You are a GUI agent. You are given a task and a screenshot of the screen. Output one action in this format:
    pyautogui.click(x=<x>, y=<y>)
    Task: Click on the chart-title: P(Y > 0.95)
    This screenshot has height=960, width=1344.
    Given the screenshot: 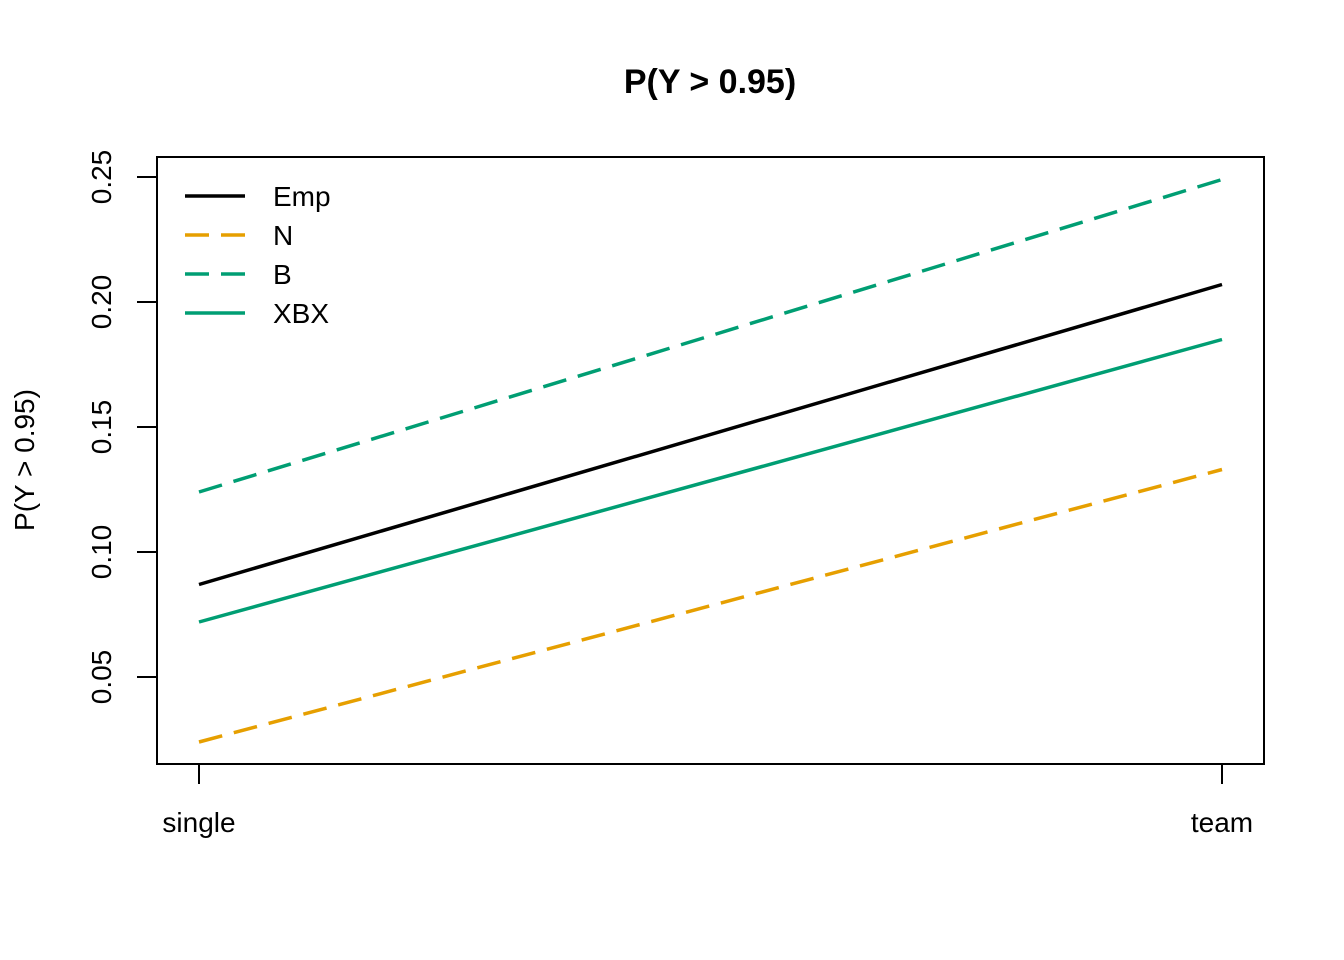 What is the action you would take?
    pyautogui.click(x=710, y=82)
    